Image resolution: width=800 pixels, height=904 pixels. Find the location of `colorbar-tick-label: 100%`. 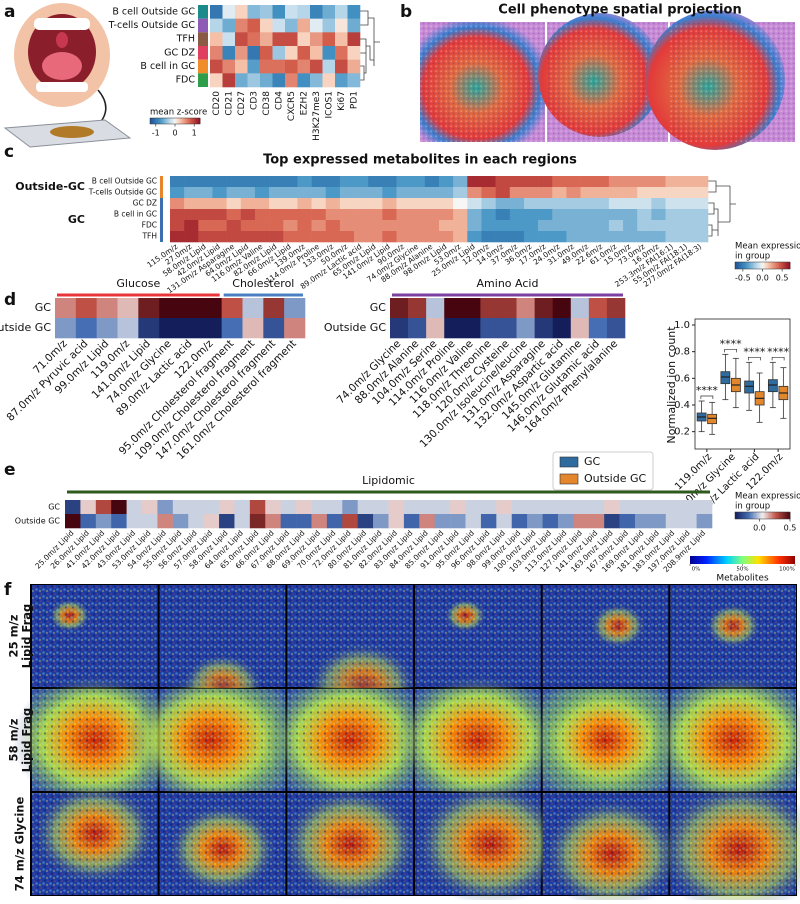

colorbar-tick-label: 100% is located at coordinates (787, 570).